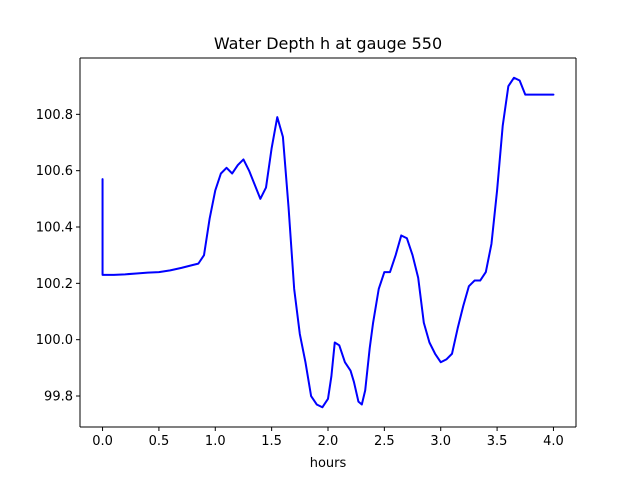 This screenshot has height=480, width=640. Describe the element at coordinates (328, 43) in the screenshot. I see `chart-title: Water Depth h at gauge 550` at that location.